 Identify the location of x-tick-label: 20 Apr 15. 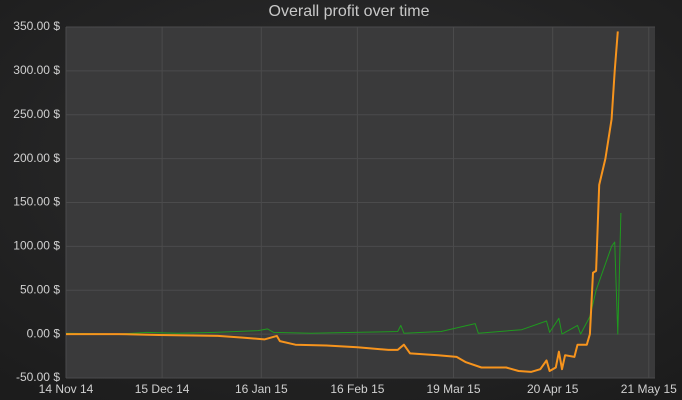
(553, 389).